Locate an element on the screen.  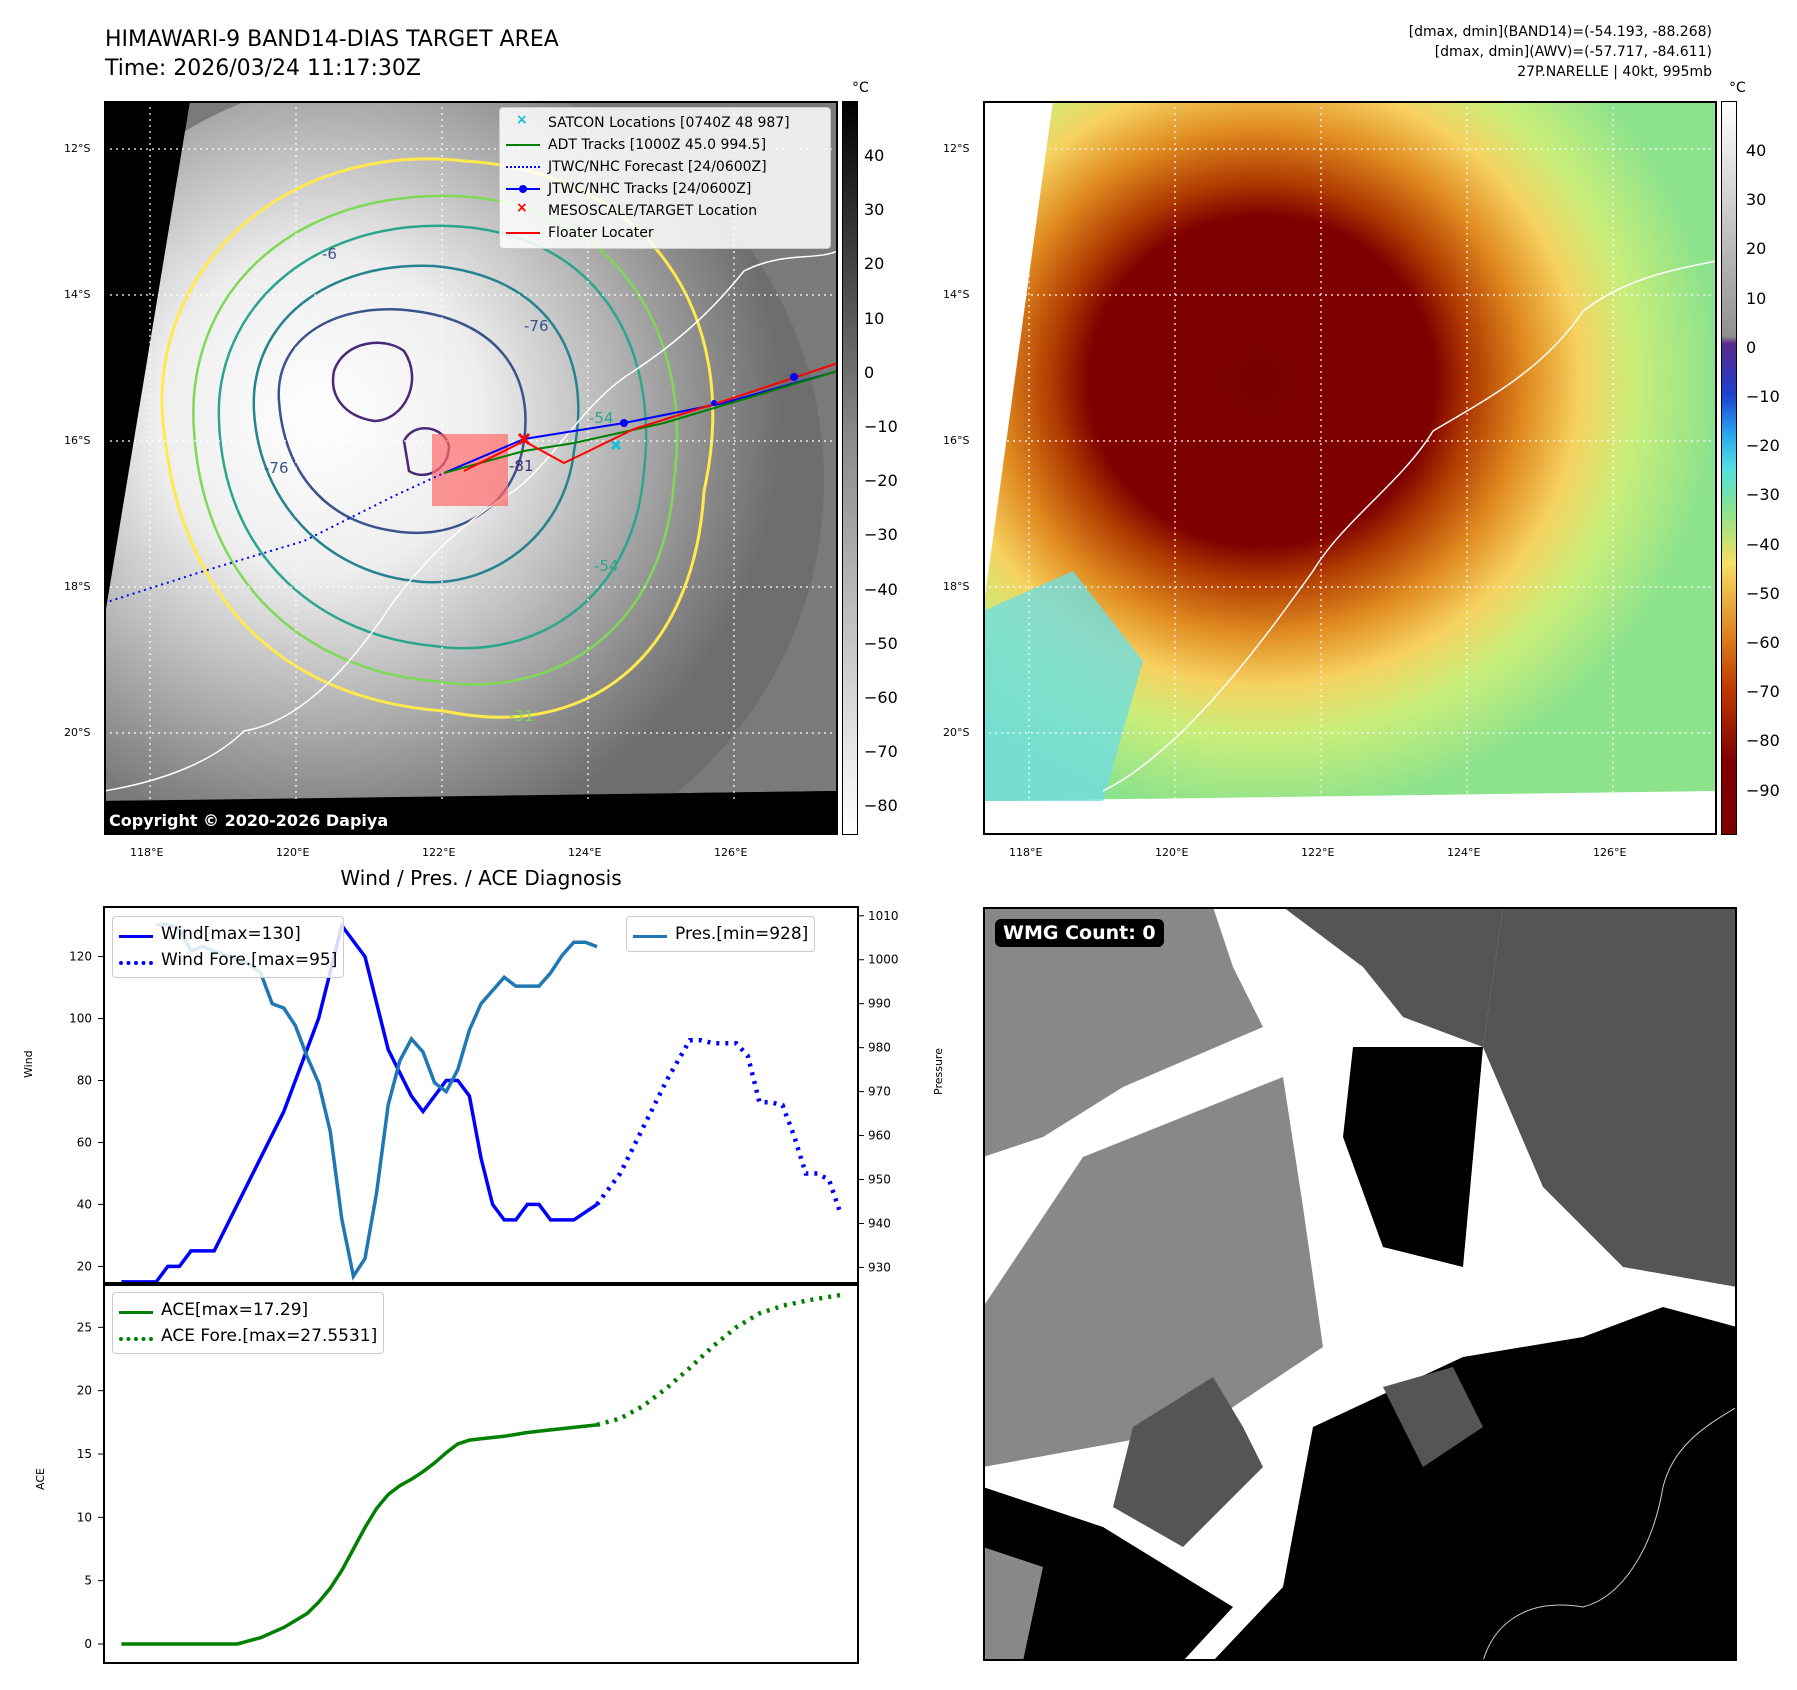
pressure-legend: Pres.[min=928] is located at coordinates (721, 934).